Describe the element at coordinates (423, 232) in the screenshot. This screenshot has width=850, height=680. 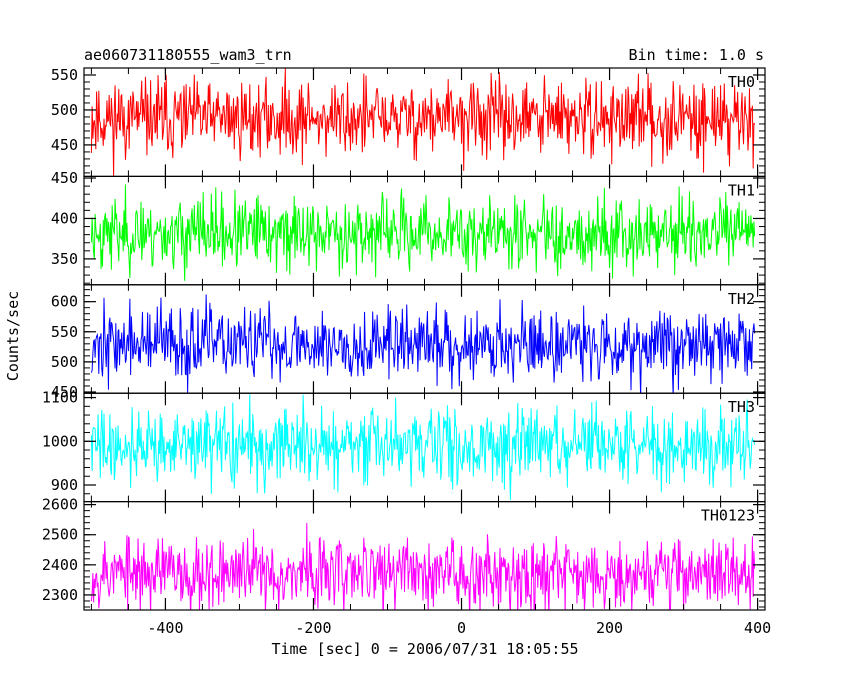
I see `series-line-th1` at that location.